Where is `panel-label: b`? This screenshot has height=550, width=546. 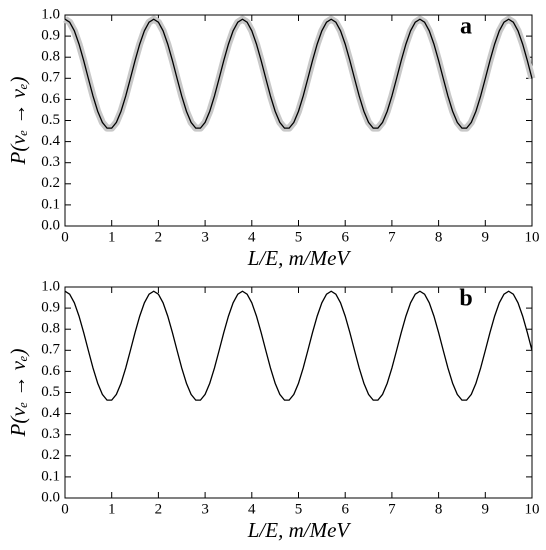 panel-label: b is located at coordinates (465, 299).